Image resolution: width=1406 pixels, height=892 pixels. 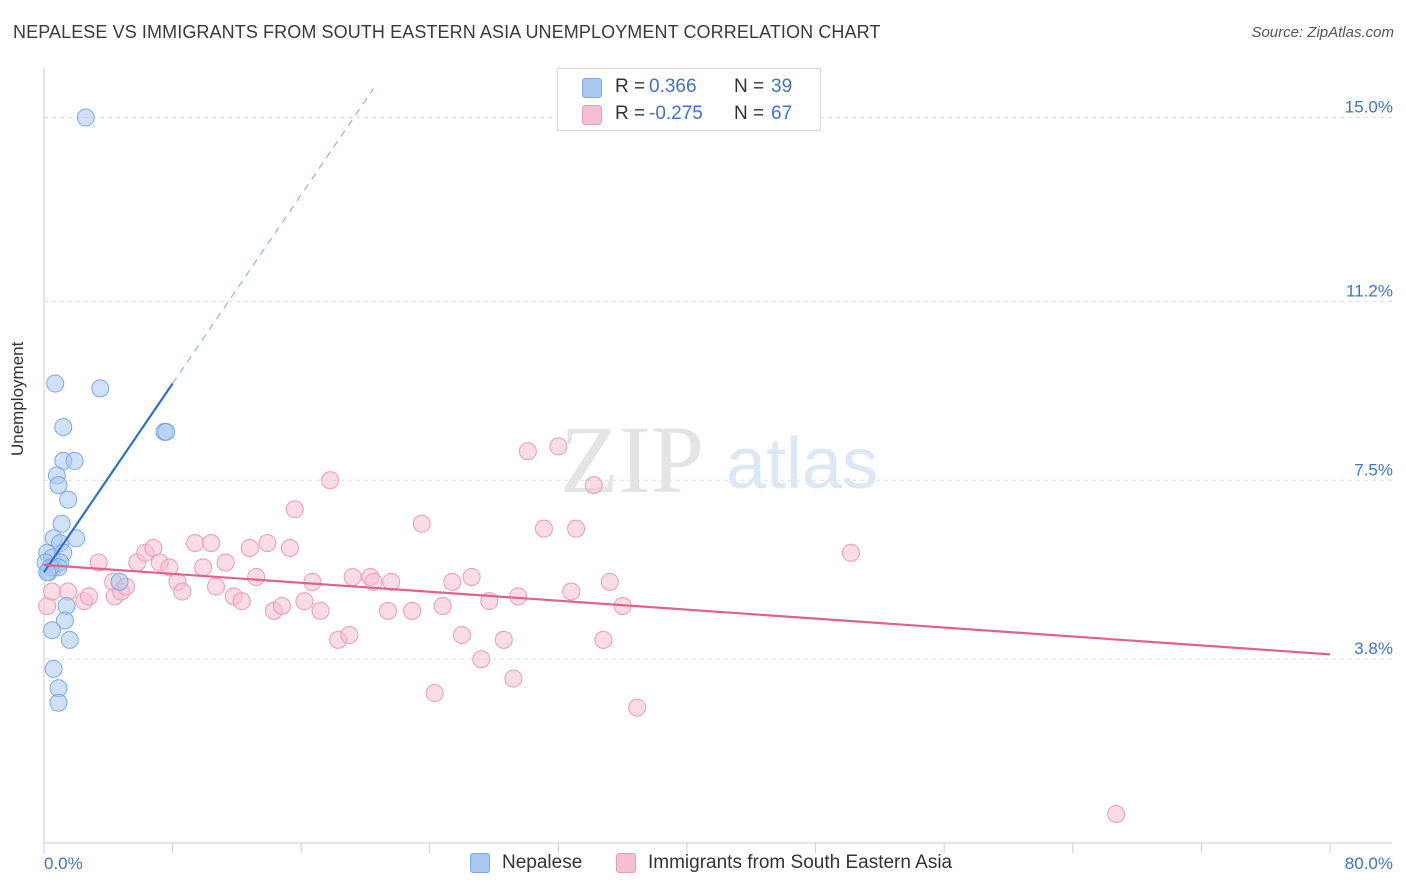 What do you see at coordinates (1373, 648) in the screenshot?
I see `y-tick-label: 3.8%` at bounding box center [1373, 648].